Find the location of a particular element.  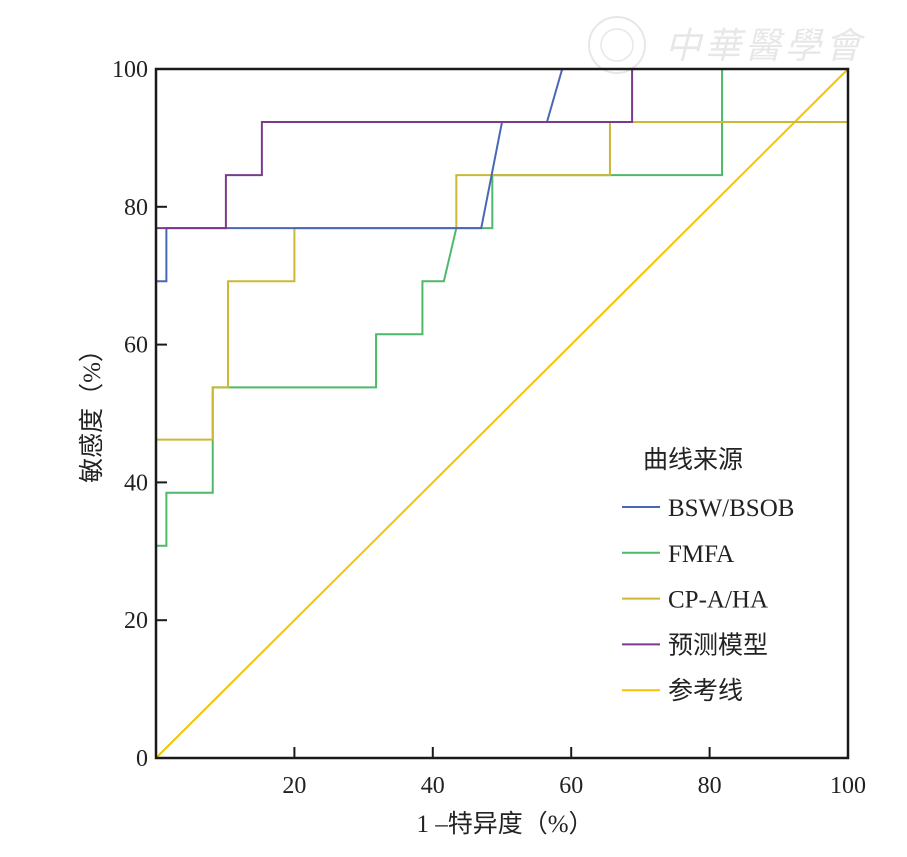

legend-label: 参考线 is located at coordinates (705, 691).